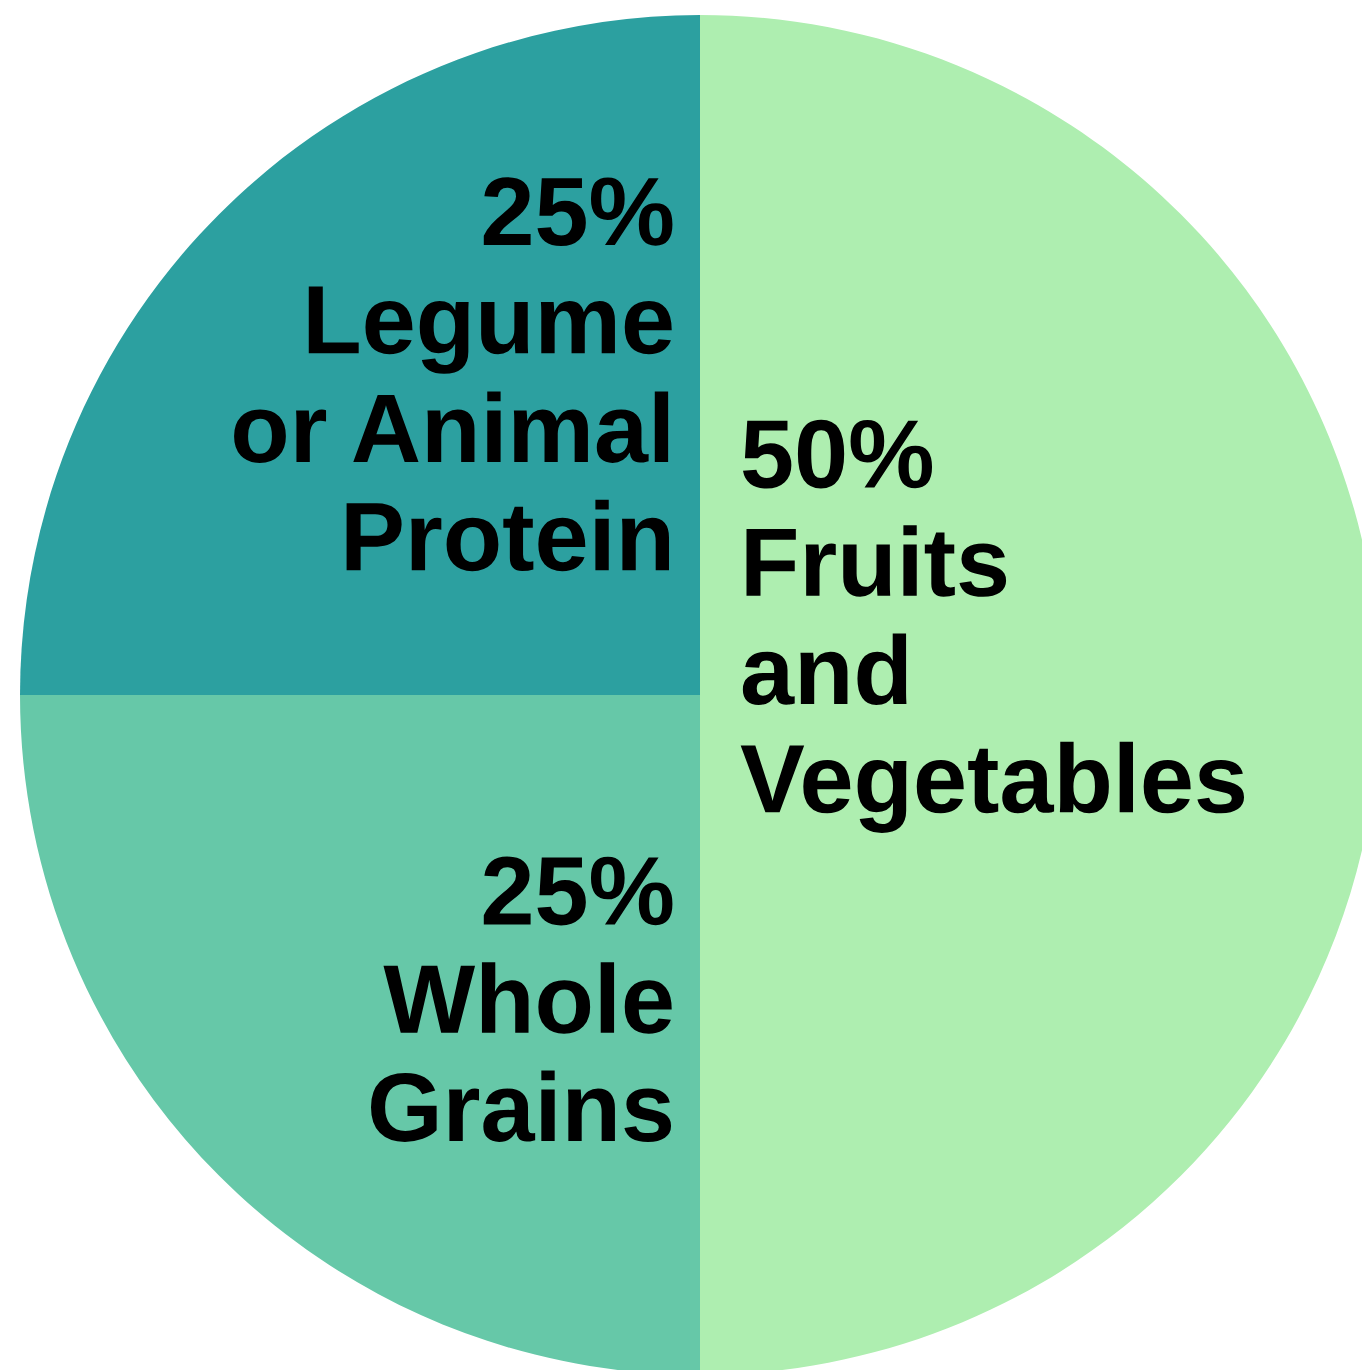 This screenshot has width=1362, height=1370. What do you see at coordinates (992, 679) in the screenshot?
I see `slice-label: Fruits and Vegetables` at bounding box center [992, 679].